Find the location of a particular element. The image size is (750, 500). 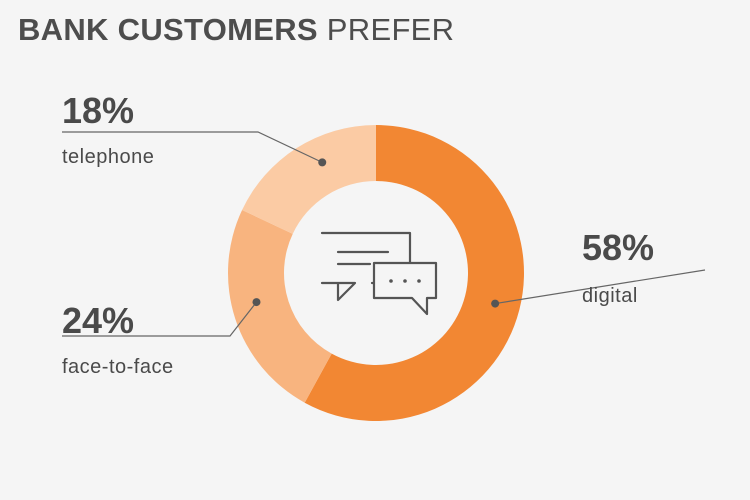

leader-dot-face-to-face is located at coordinates (256, 302).